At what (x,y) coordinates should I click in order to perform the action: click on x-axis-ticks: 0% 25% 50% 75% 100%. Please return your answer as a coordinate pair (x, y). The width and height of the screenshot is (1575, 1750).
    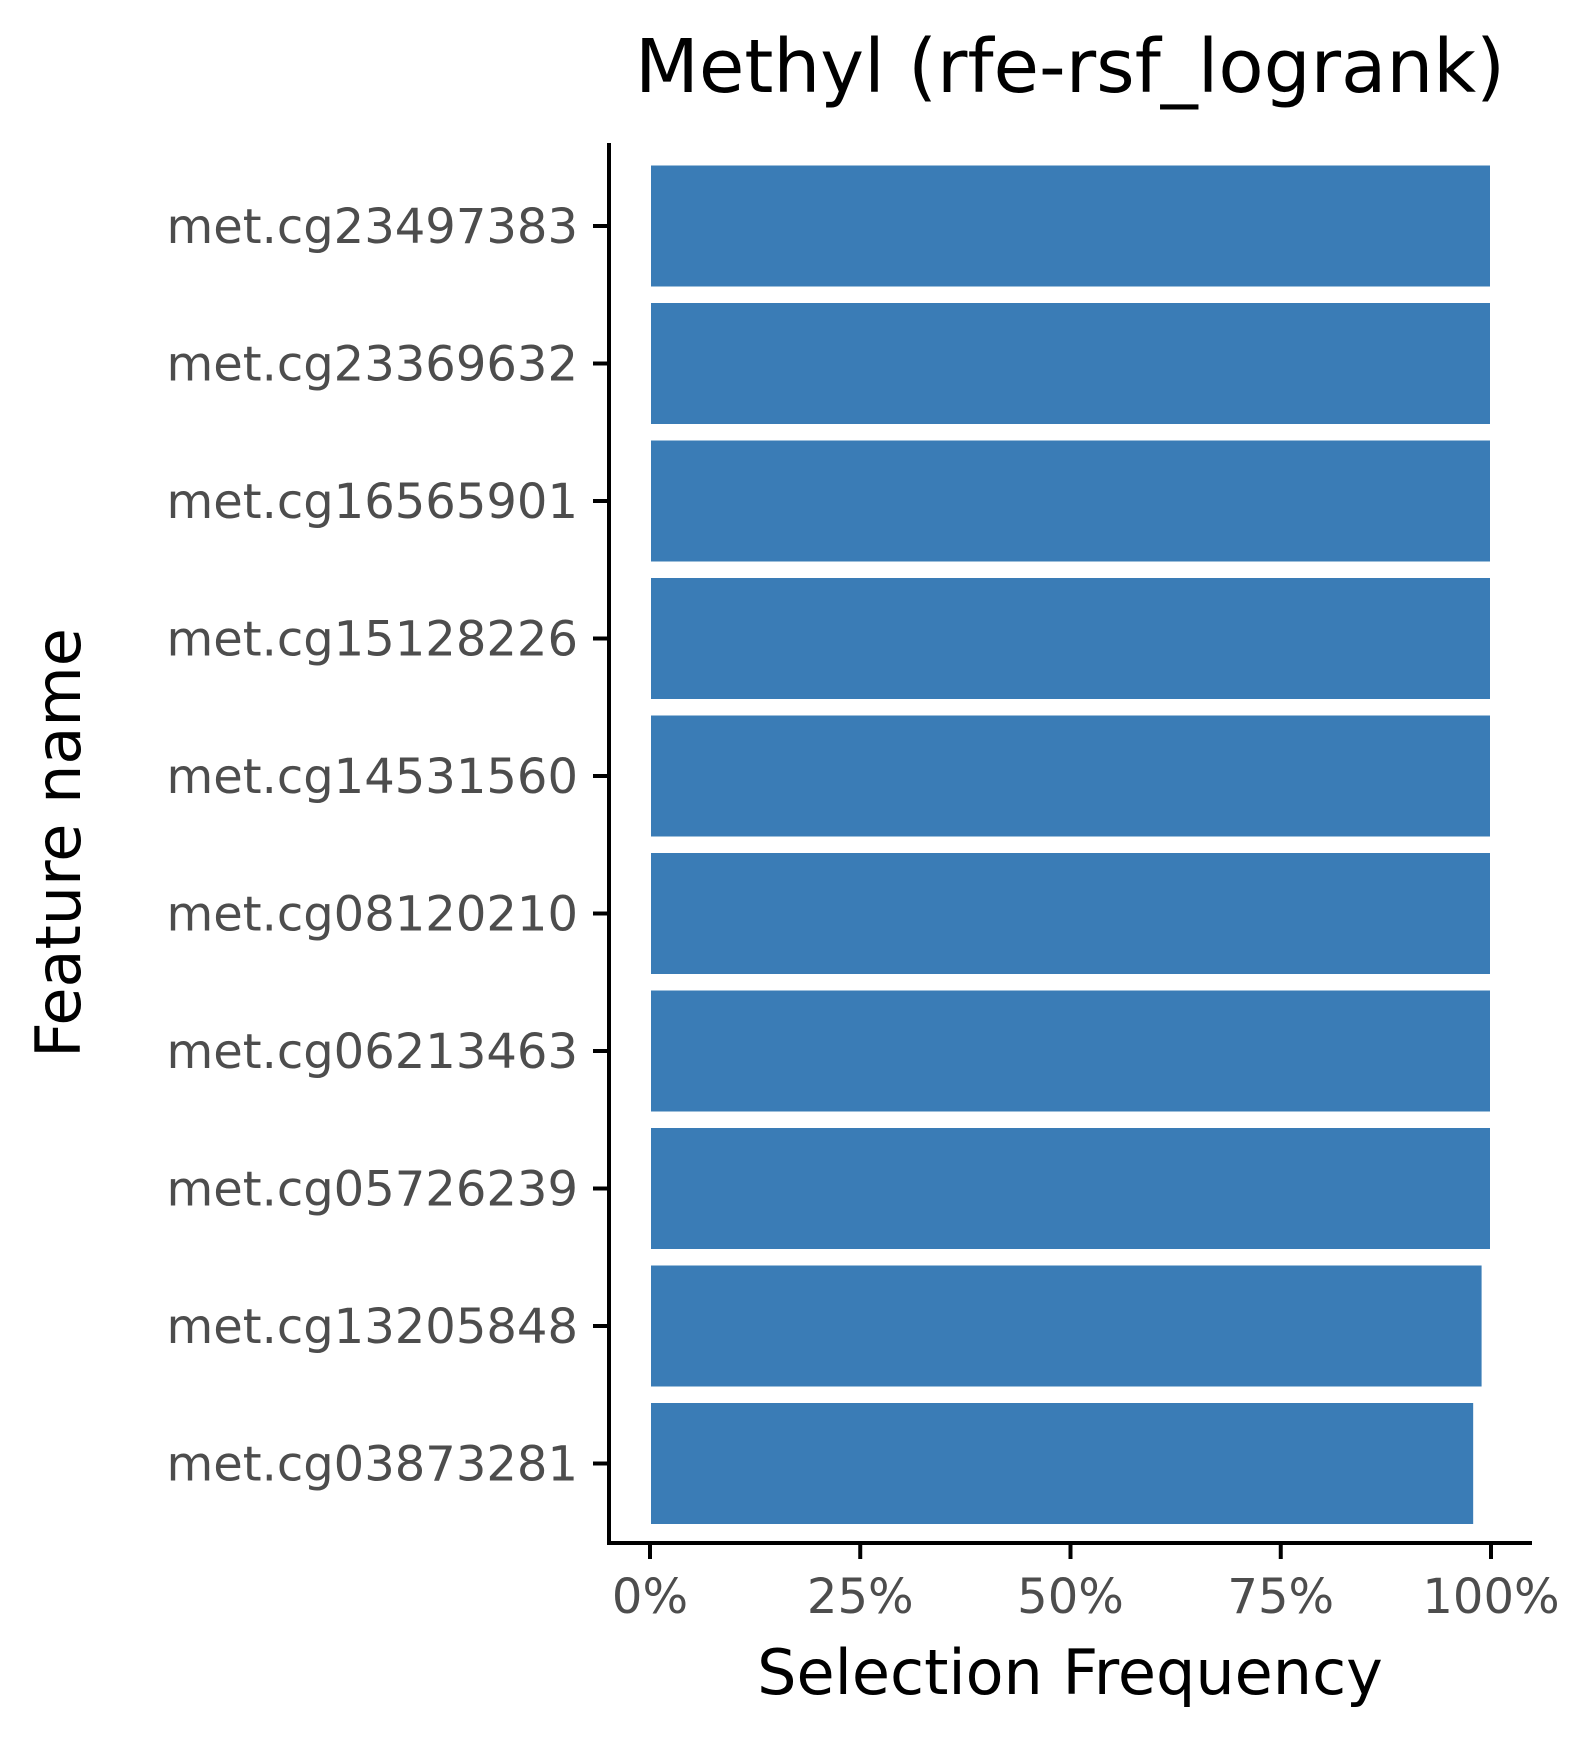
    Looking at the image, I should click on (1086, 1584).